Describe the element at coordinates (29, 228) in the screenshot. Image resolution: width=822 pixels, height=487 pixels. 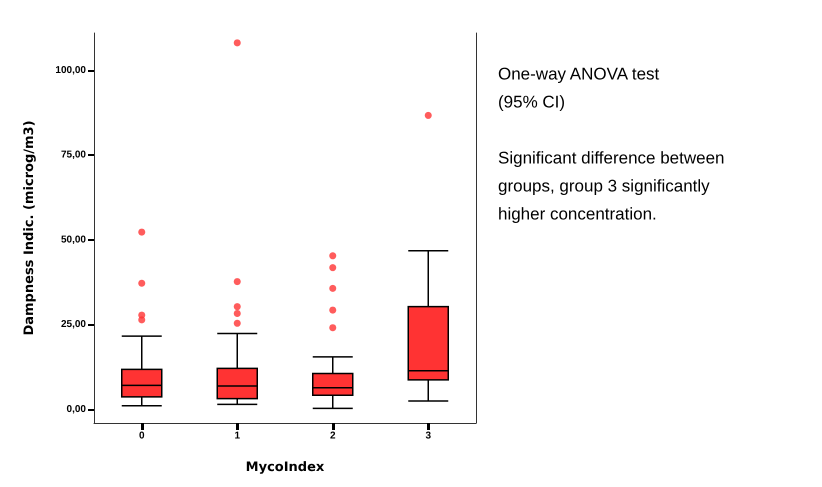
I see `y-axis-title: Dampness Indic. (microg/m3)` at that location.